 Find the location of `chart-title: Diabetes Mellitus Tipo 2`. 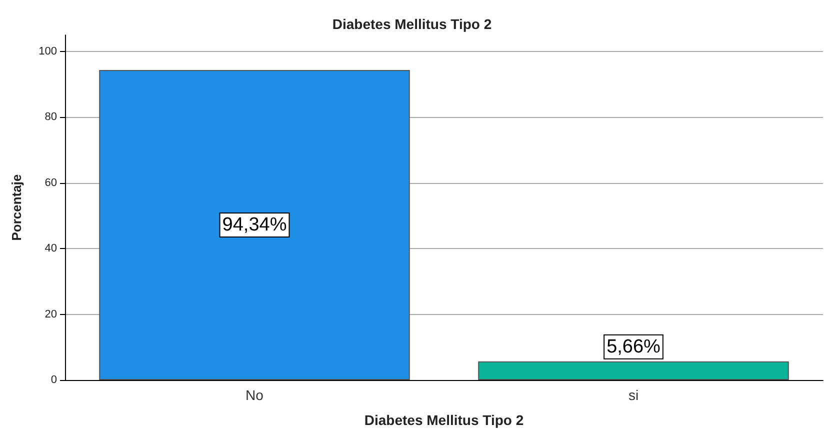

chart-title: Diabetes Mellitus Tipo 2 is located at coordinates (412, 24).